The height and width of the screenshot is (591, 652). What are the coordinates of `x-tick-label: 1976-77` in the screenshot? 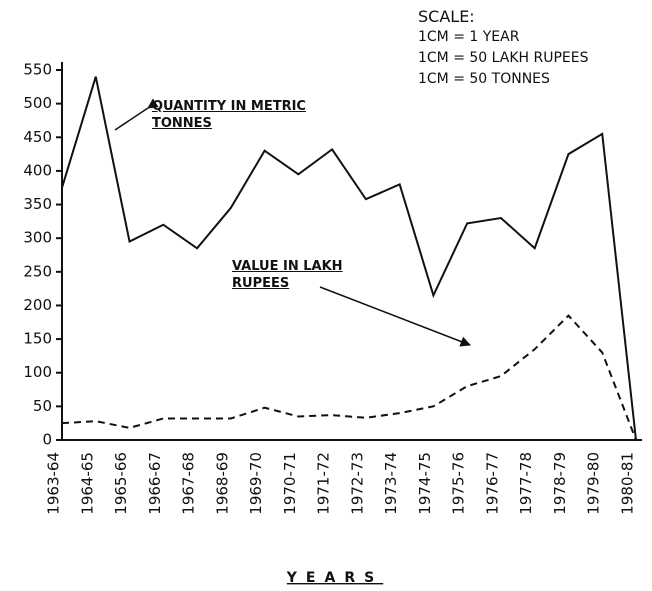 It's located at (492, 483).